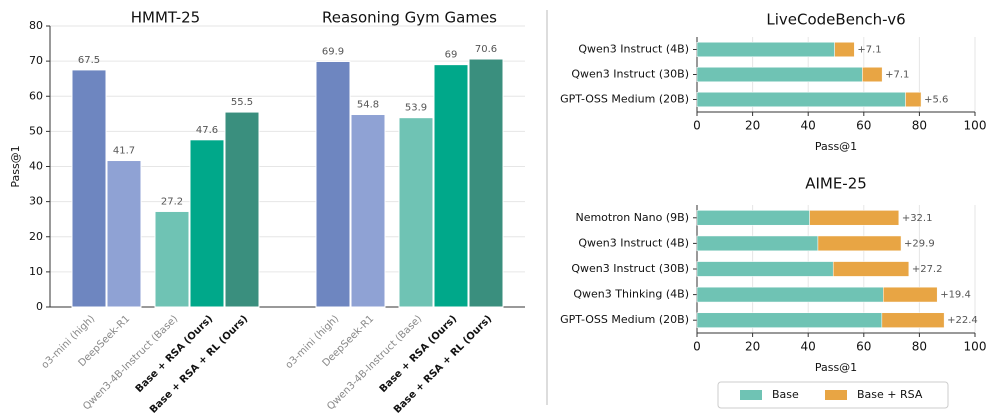 The height and width of the screenshot is (420, 997). What do you see at coordinates (15, 166) in the screenshot?
I see `y-axis-label: Pass@1` at bounding box center [15, 166].